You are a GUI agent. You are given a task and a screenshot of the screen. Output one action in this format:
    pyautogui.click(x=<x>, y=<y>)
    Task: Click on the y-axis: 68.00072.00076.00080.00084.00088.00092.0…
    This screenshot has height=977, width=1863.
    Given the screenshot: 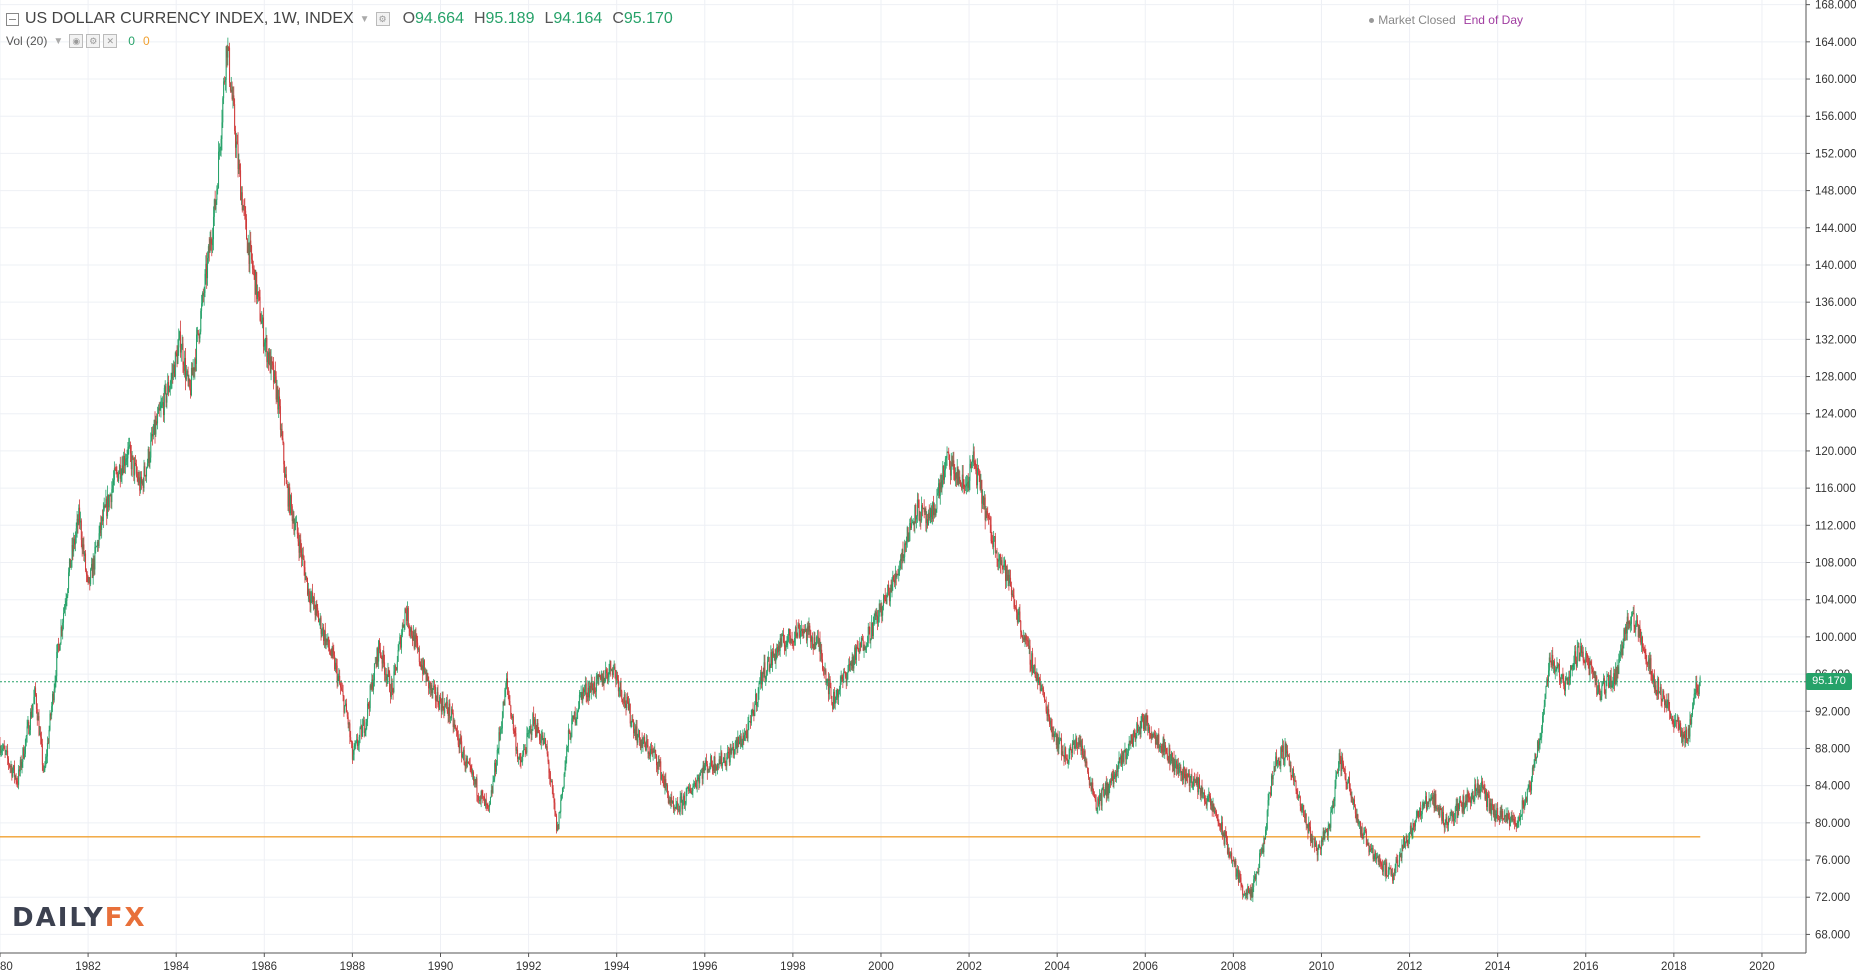 What is the action you would take?
    pyautogui.click(x=1831, y=476)
    